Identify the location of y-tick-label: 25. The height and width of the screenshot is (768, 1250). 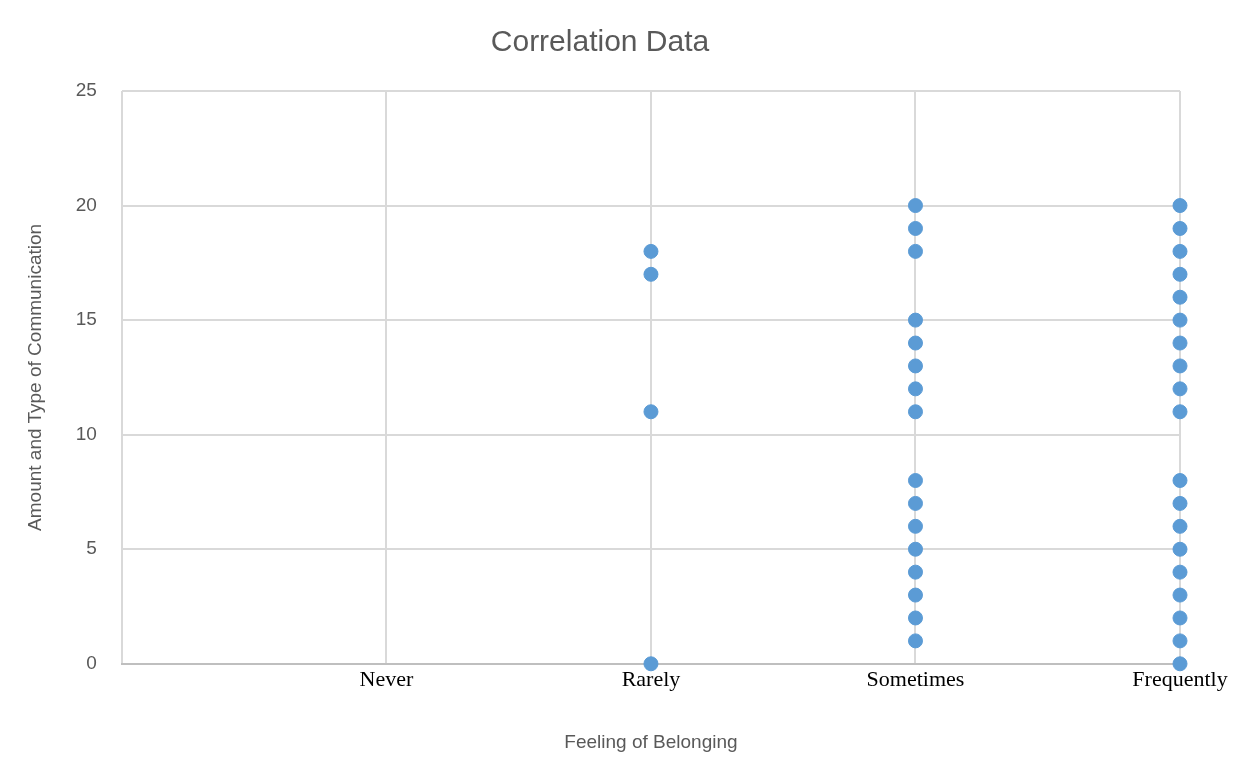
(86, 90).